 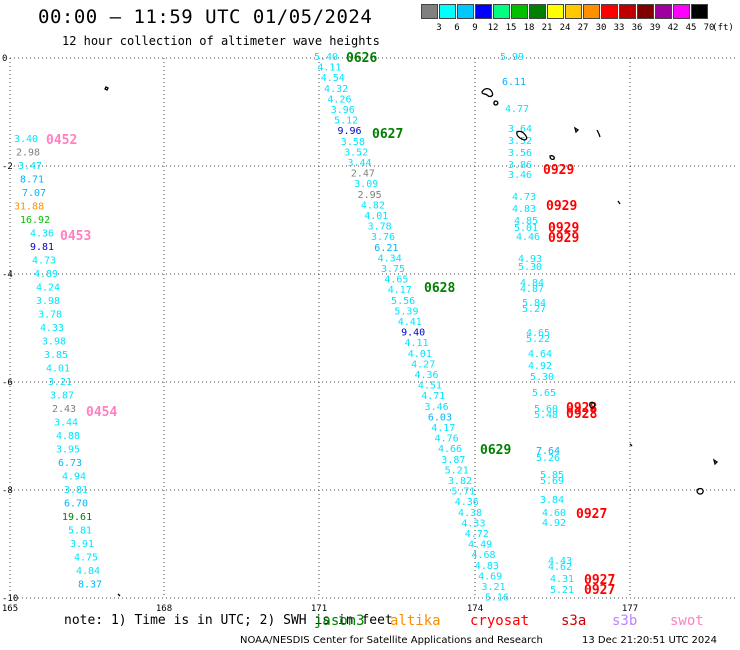 What do you see at coordinates (346, 121) in the screenshot?
I see `wave-height-label: 5.12` at bounding box center [346, 121].